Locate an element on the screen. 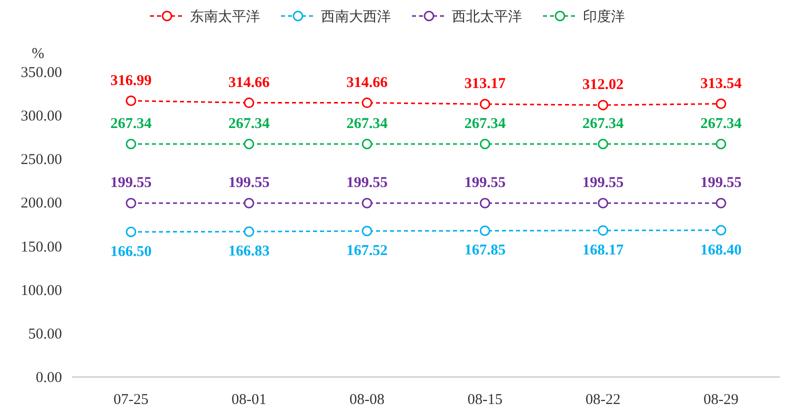  y-tick-label: 100.00 is located at coordinates (41, 290).